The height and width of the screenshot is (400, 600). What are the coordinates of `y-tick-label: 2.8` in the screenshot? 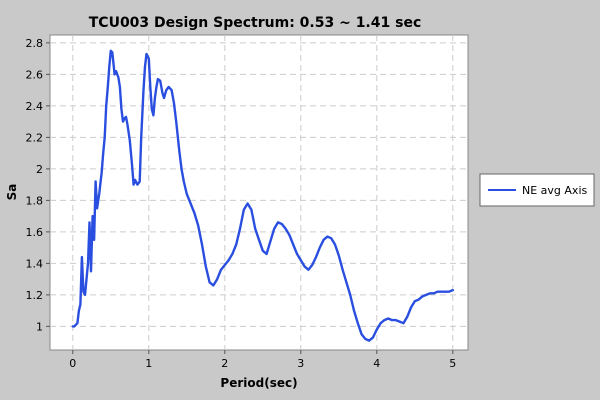 It's located at (35, 43).